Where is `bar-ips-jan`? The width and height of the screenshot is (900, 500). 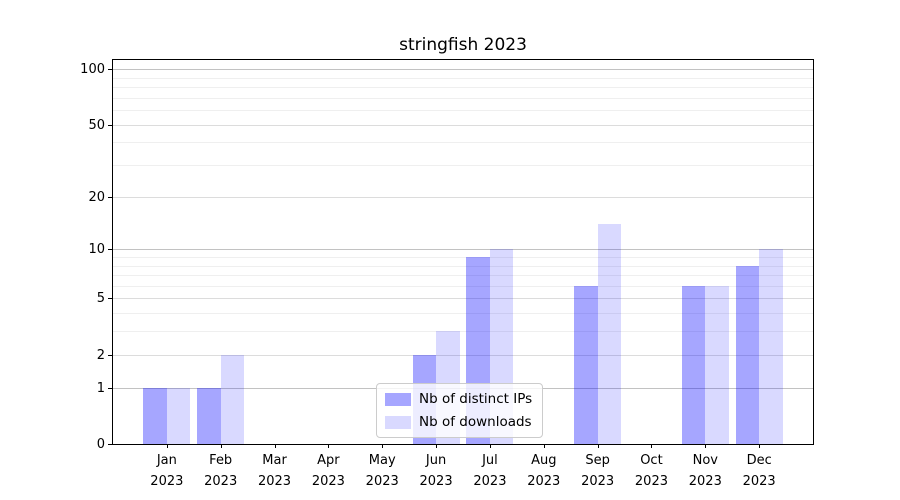
bar-ips-jan is located at coordinates (155, 415).